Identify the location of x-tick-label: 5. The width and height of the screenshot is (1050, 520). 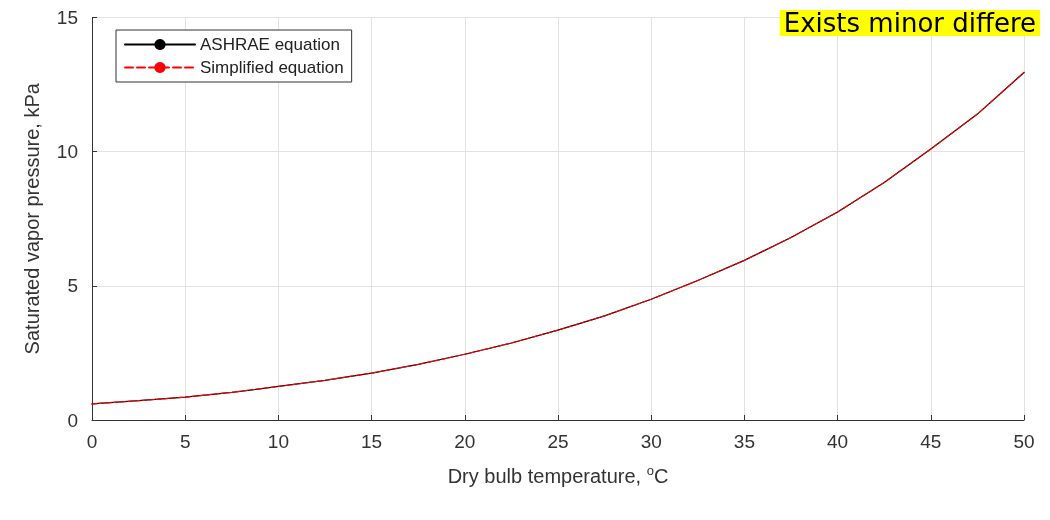
(185, 441).